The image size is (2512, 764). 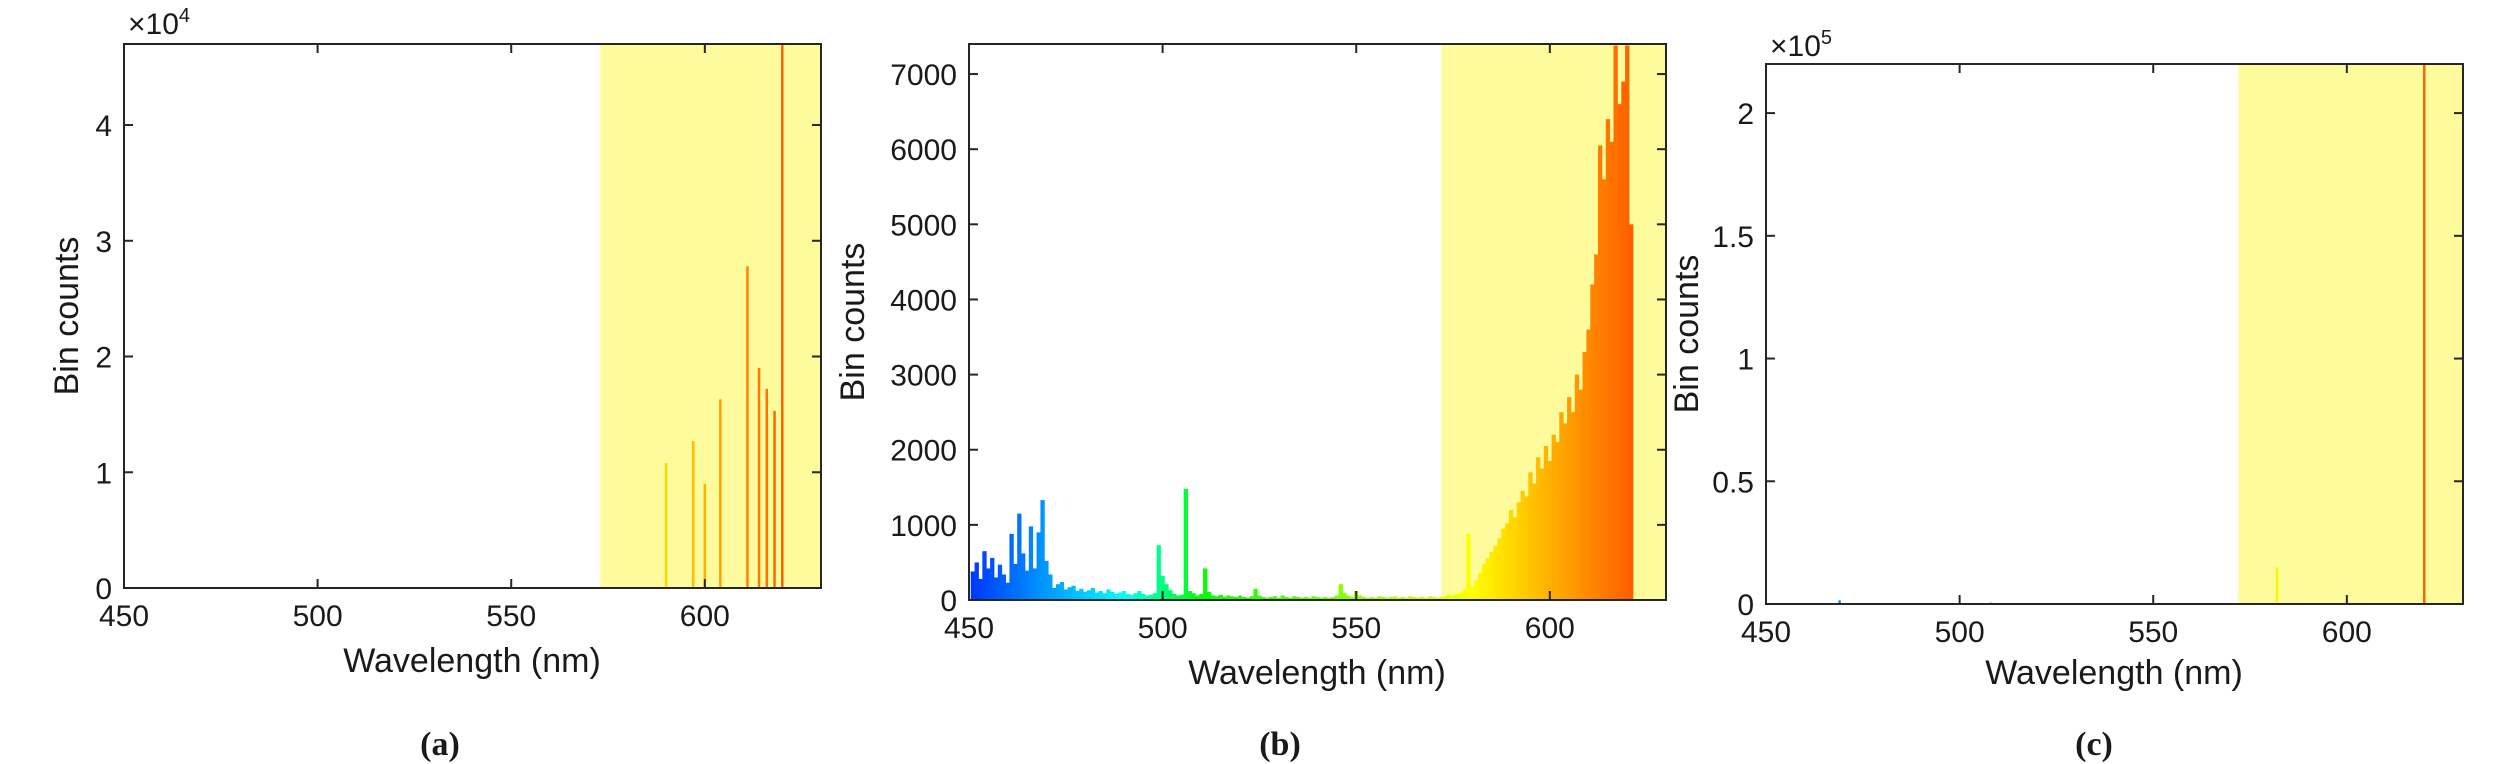 I want to click on x-tick-label-c-450: 450, so click(x=1766, y=632).